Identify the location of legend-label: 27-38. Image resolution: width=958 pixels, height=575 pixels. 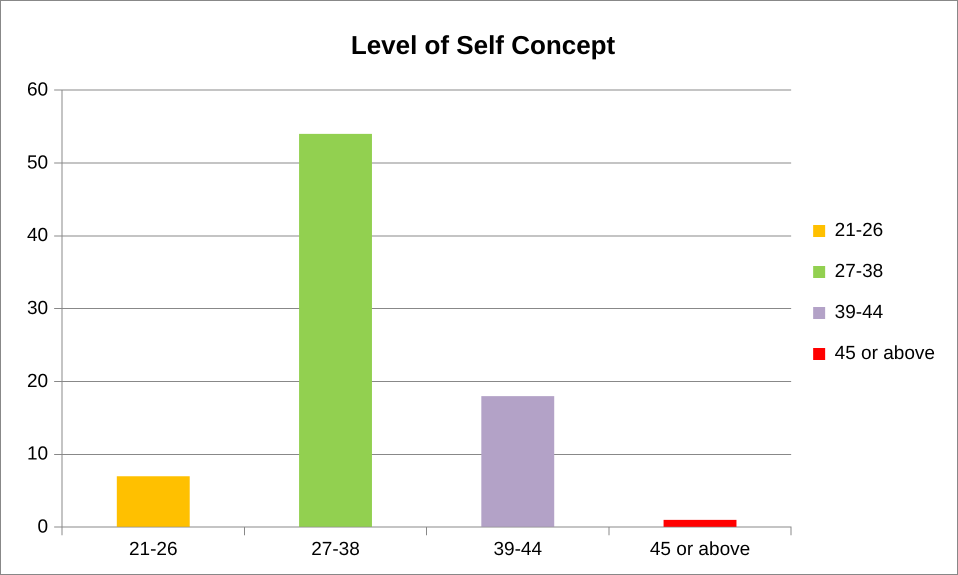
(859, 271).